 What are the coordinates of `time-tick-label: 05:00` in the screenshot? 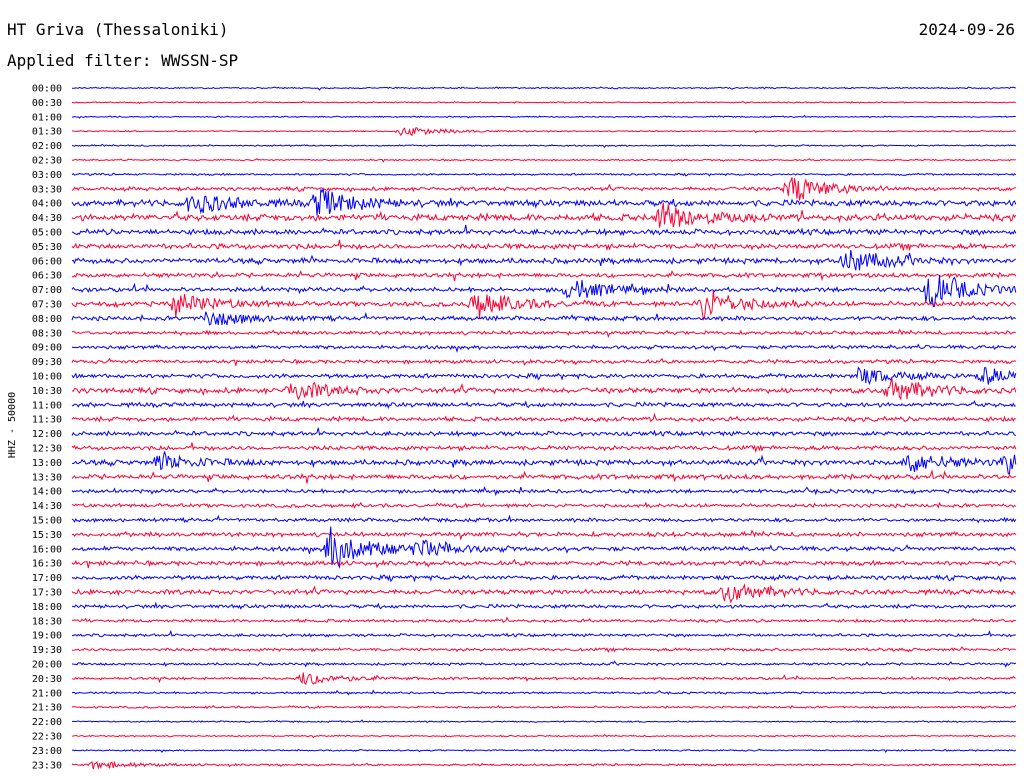 It's located at (47, 233).